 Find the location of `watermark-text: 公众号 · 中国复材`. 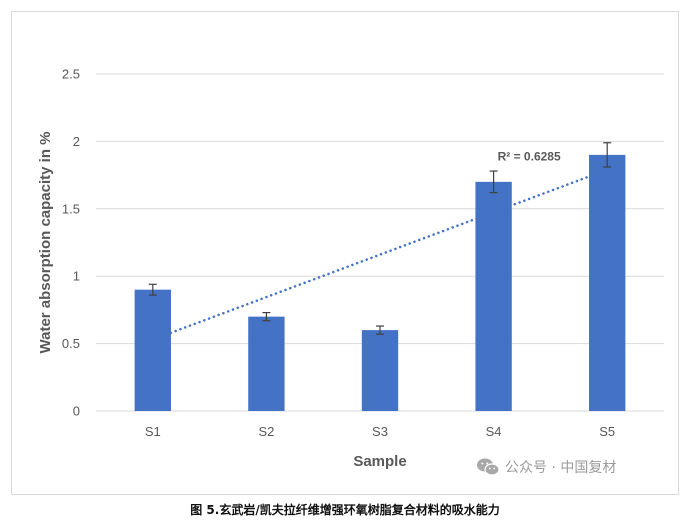

watermark-text: 公众号 · 中国复材 is located at coordinates (561, 468).